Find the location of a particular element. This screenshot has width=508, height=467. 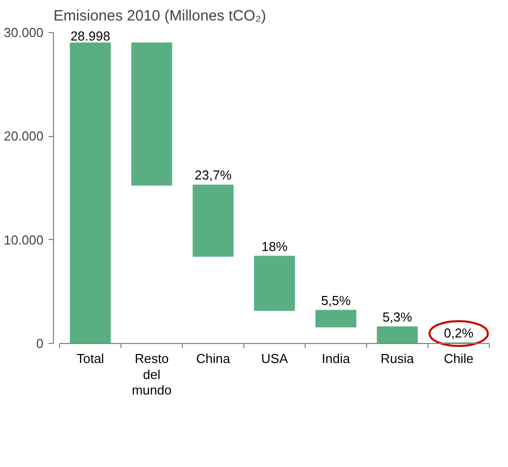

x-tick-label: Chile is located at coordinates (459, 358).